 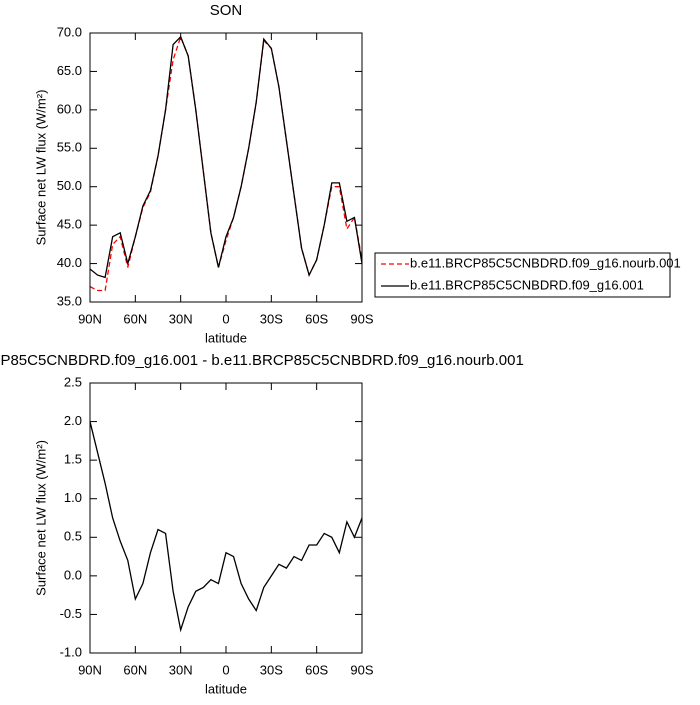 What do you see at coordinates (522, 275) in the screenshot?
I see `legend-box` at bounding box center [522, 275].